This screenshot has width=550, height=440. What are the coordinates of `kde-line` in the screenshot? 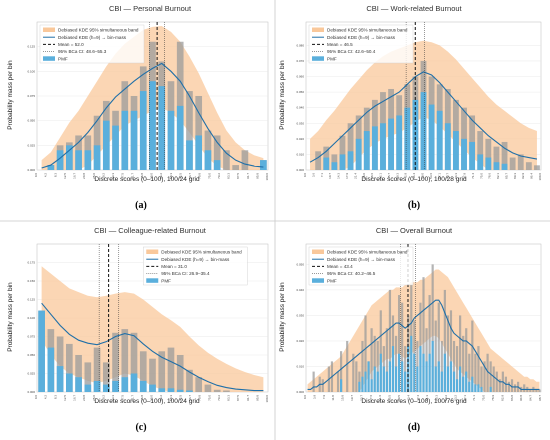 It's located at (423, 117).